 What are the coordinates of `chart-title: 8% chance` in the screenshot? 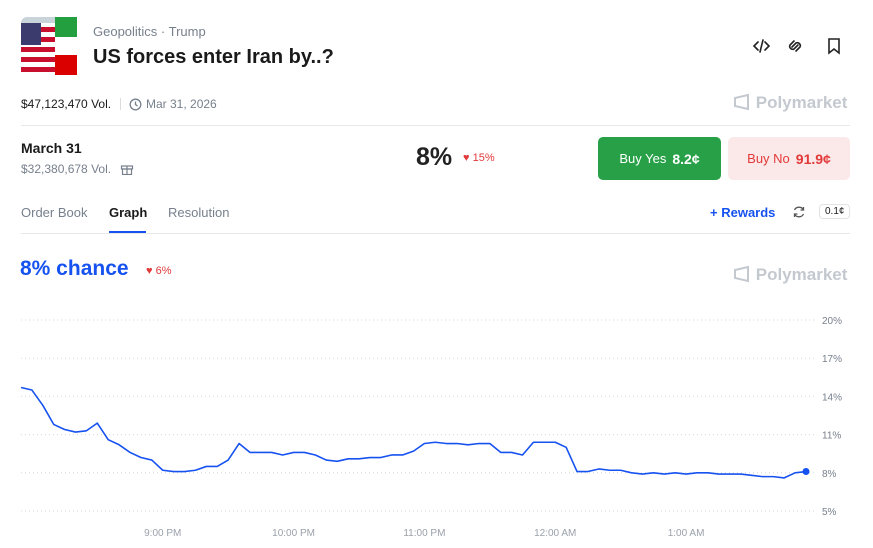 It's located at (74, 268).